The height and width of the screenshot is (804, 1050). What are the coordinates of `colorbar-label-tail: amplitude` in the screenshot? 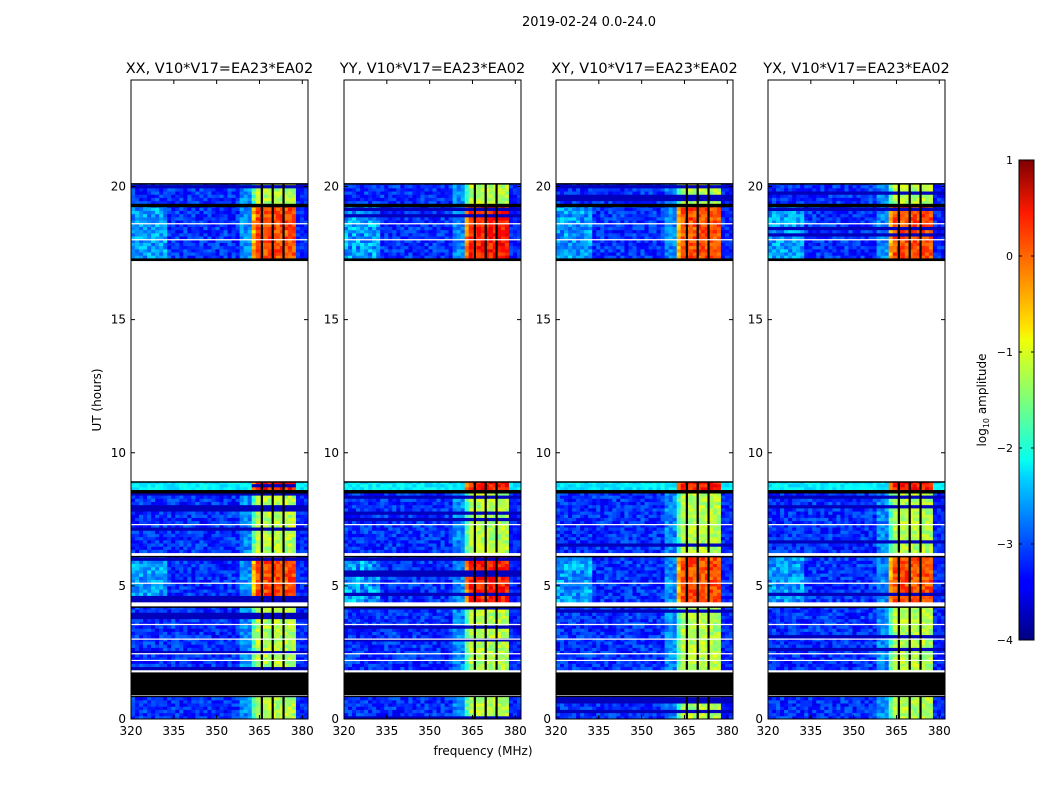 It's located at (982, 386).